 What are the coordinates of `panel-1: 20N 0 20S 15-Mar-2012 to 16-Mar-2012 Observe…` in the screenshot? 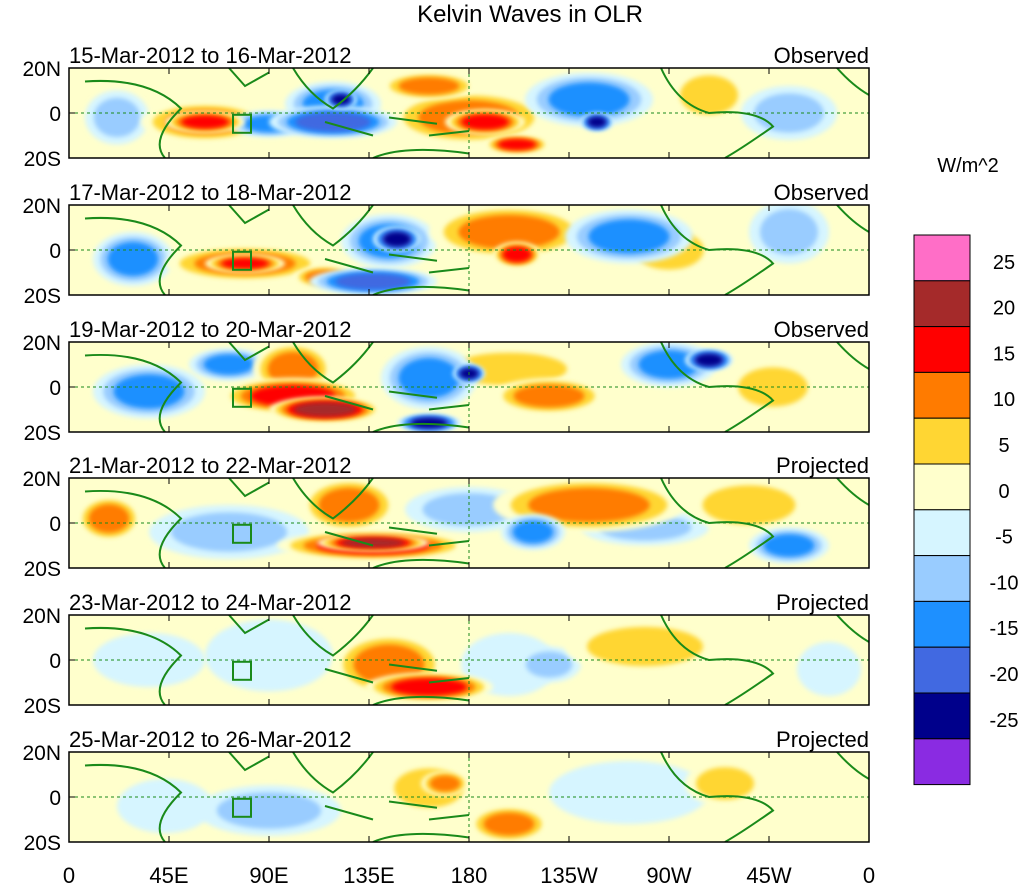 It's located at (446, 107).